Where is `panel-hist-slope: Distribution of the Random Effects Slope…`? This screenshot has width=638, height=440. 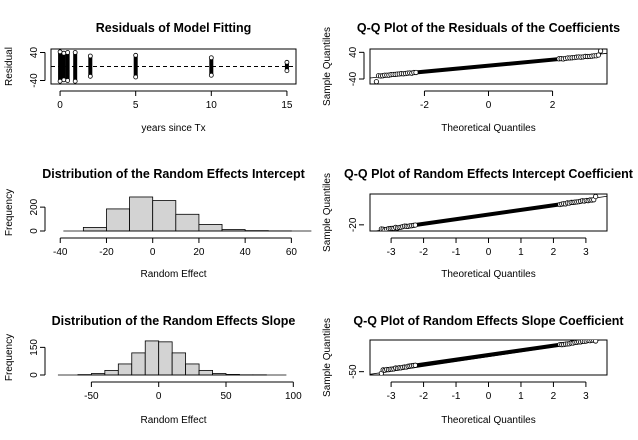 panel-hist-slope: Distribution of the Random Effects Slope… is located at coordinates (153, 370).